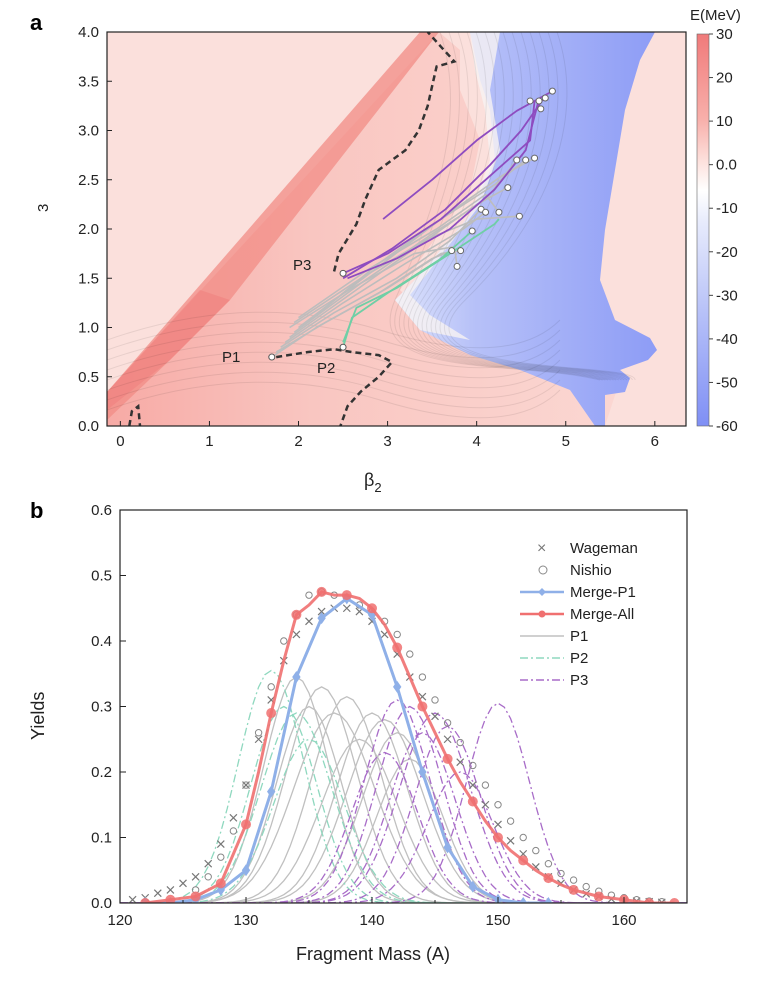 This screenshot has height=982, width=764. Describe the element at coordinates (298, 441) in the screenshot. I see `panel-a-xtick-label: 2` at that location.